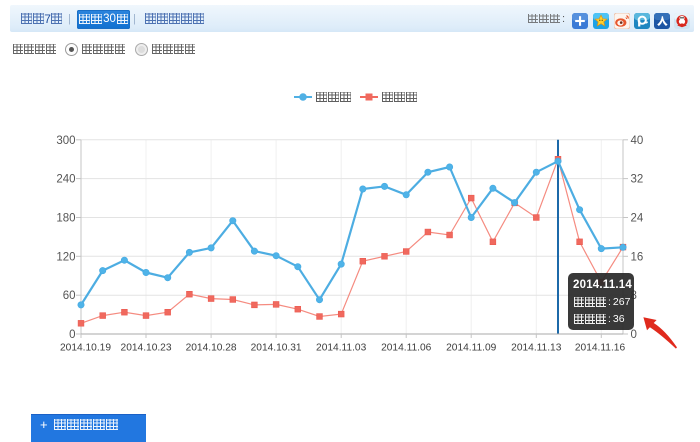  Describe the element at coordinates (471, 348) in the screenshot. I see `svg-text: 2014.11.09` at that location.